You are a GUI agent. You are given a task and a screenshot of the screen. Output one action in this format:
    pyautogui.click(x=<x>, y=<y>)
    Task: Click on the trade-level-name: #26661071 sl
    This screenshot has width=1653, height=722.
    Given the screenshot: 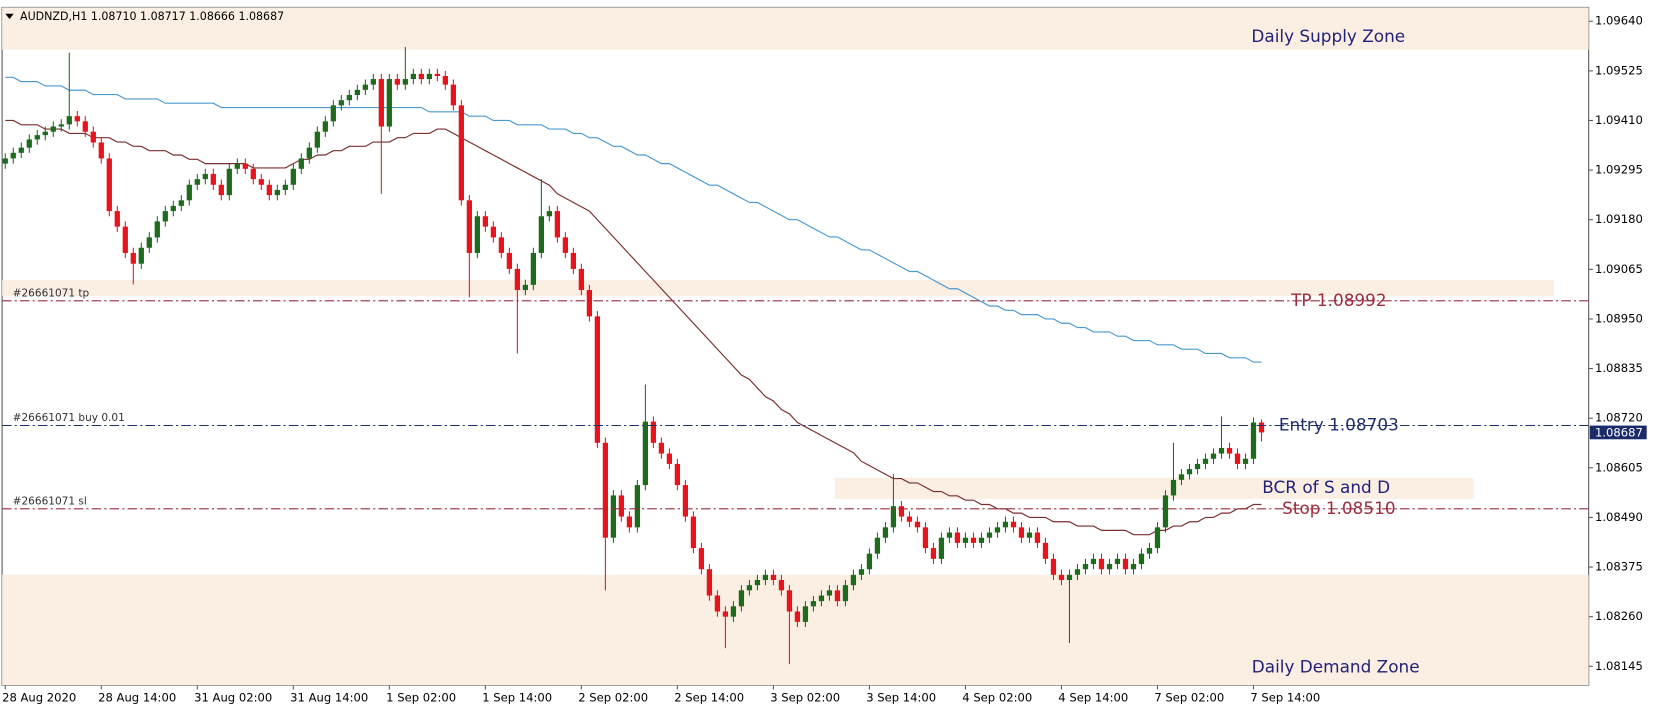 What is the action you would take?
    pyautogui.click(x=50, y=501)
    